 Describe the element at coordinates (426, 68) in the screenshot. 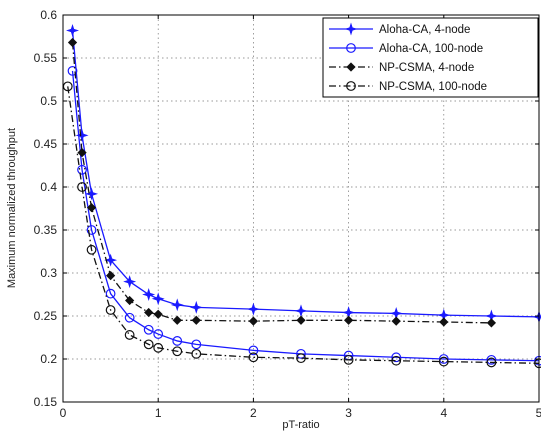

I see `legend-label-series-3: NP-CSMA, 4-node` at that location.